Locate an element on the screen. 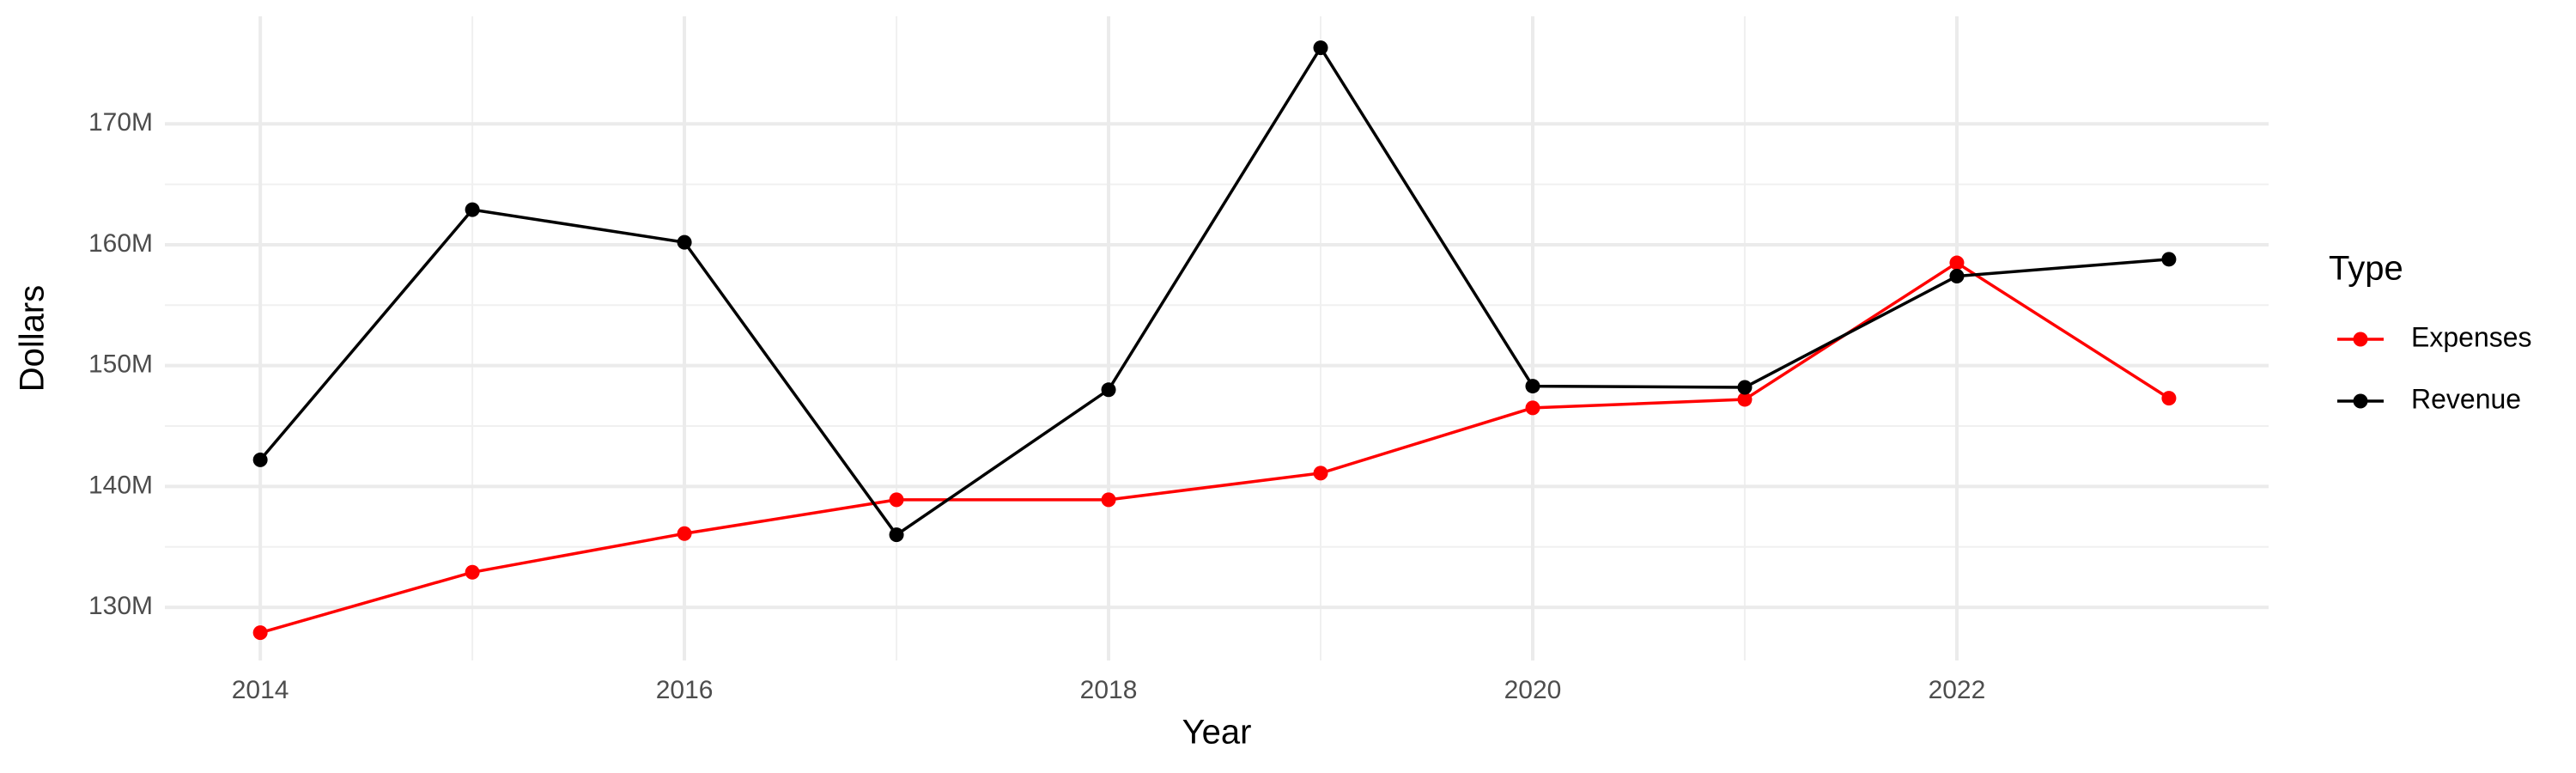 The image size is (2576, 773). x-axis-title: Year is located at coordinates (1217, 733).